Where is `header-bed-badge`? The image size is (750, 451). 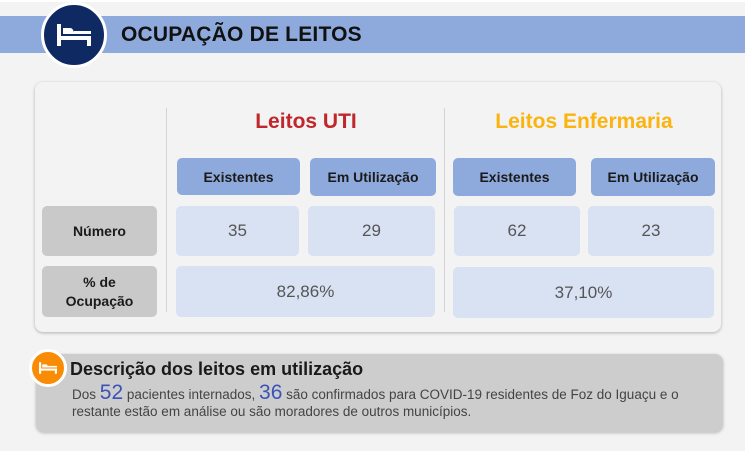
header-bed-badge is located at coordinates (74, 35).